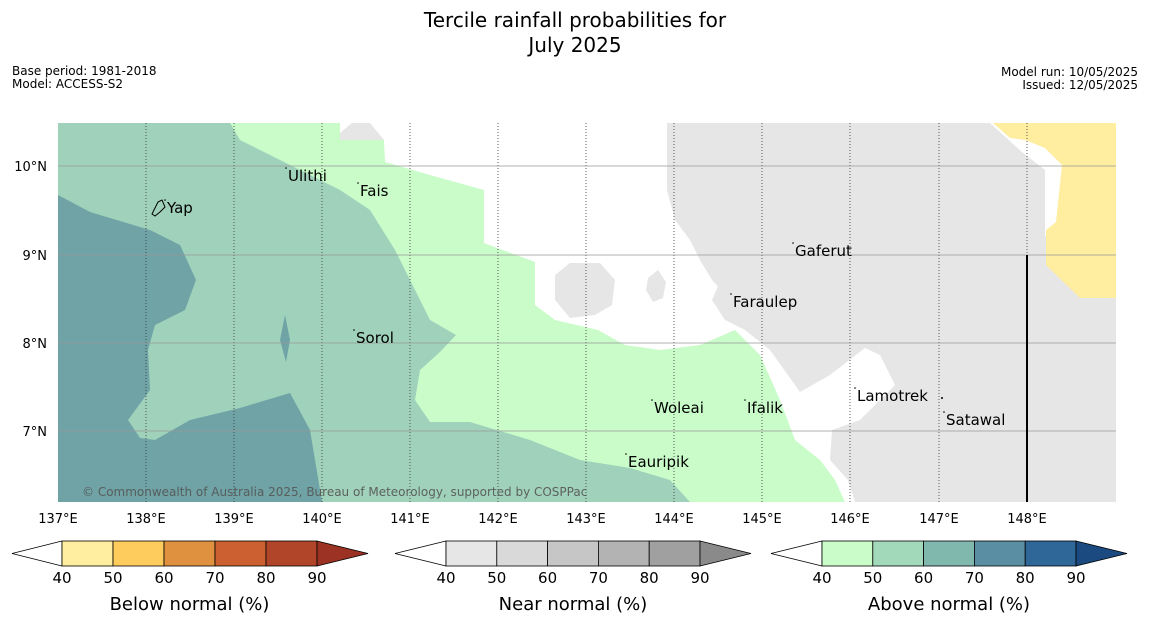 This screenshot has height=644, width=1150. What do you see at coordinates (762, 519) in the screenshot?
I see `lon-tick-label: 145°E` at bounding box center [762, 519].